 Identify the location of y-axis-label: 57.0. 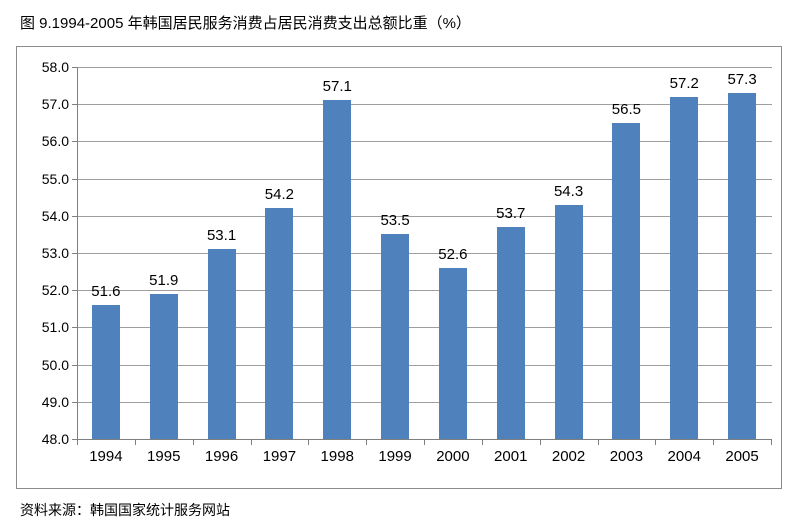
(55, 104).